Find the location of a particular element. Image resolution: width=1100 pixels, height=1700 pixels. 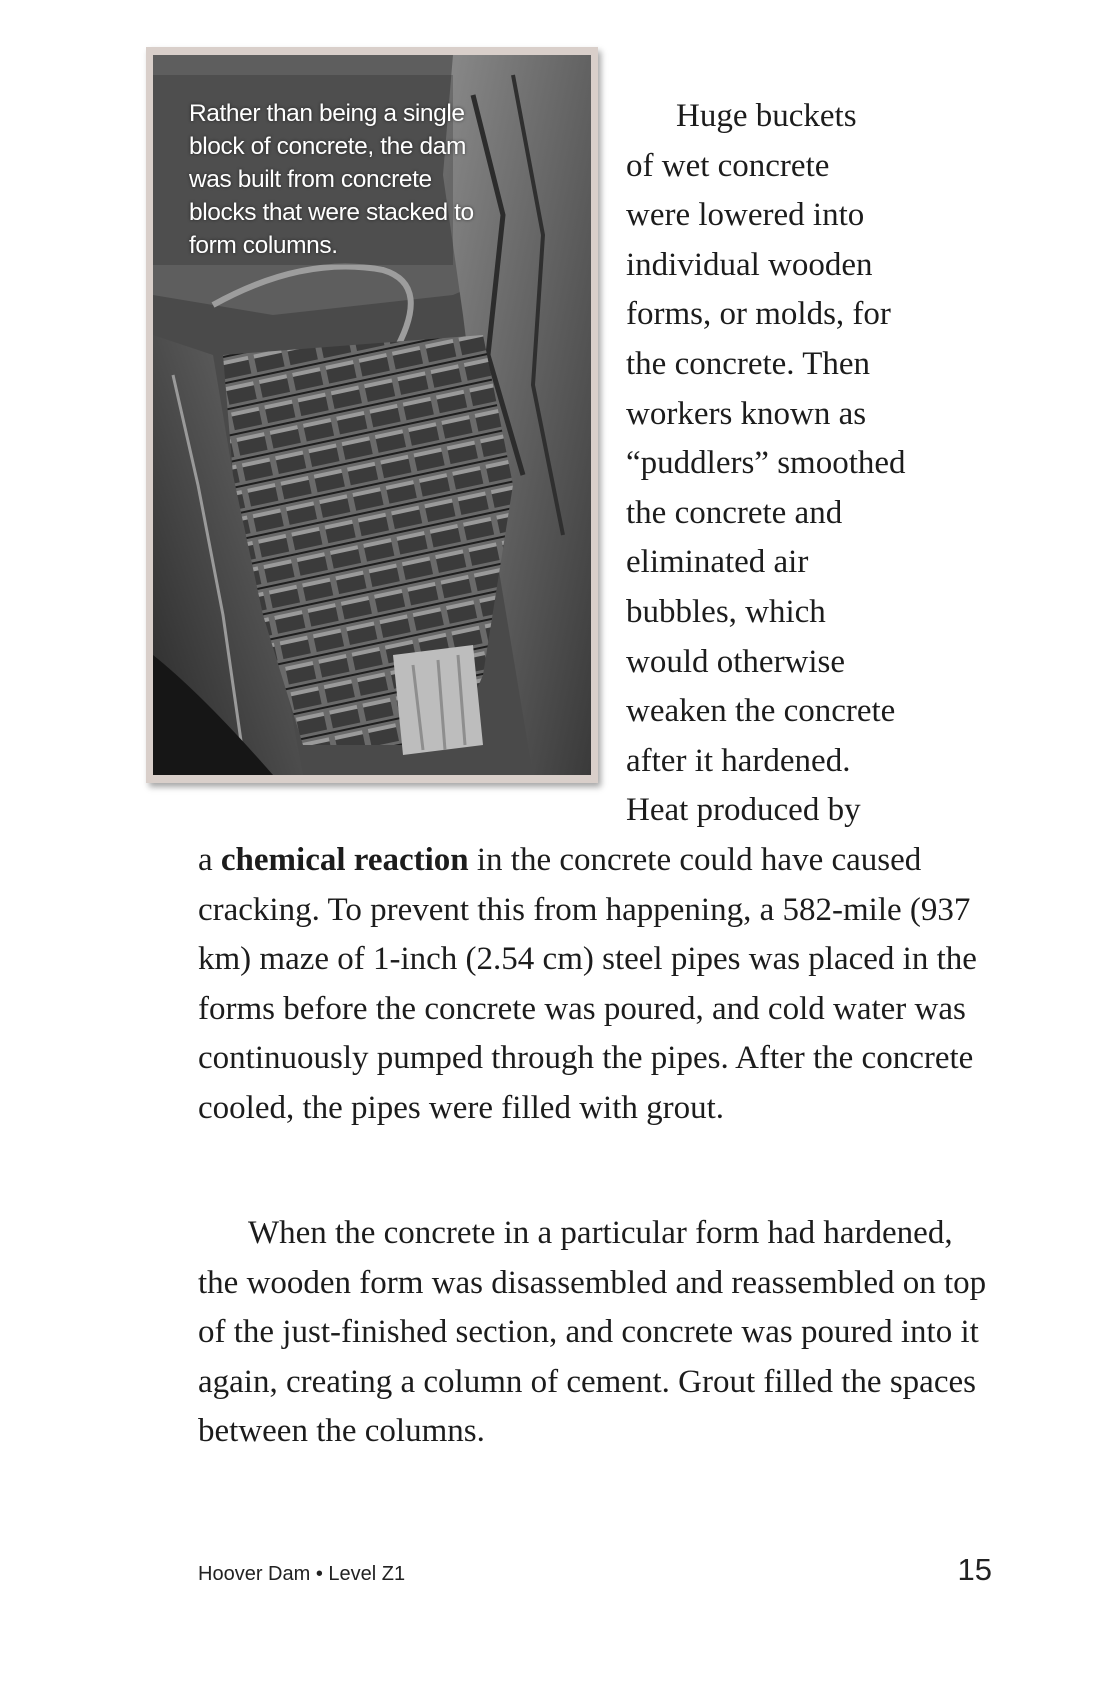

text-line: weaken the concrete is located at coordinates (761, 711).